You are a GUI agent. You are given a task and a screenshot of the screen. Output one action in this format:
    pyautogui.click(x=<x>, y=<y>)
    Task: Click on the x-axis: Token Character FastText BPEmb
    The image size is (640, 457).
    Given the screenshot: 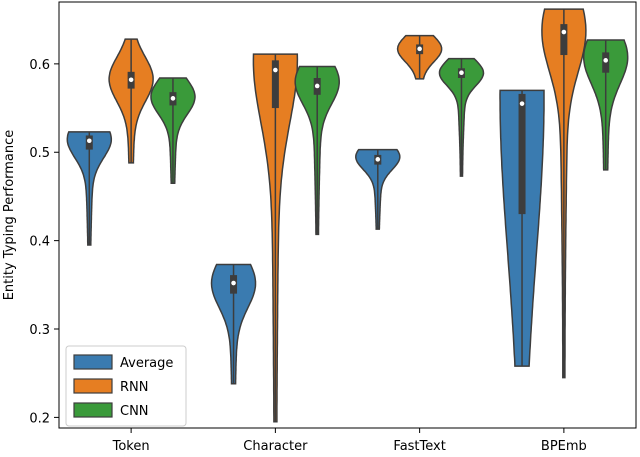 What is the action you would take?
    pyautogui.click(x=349, y=441)
    